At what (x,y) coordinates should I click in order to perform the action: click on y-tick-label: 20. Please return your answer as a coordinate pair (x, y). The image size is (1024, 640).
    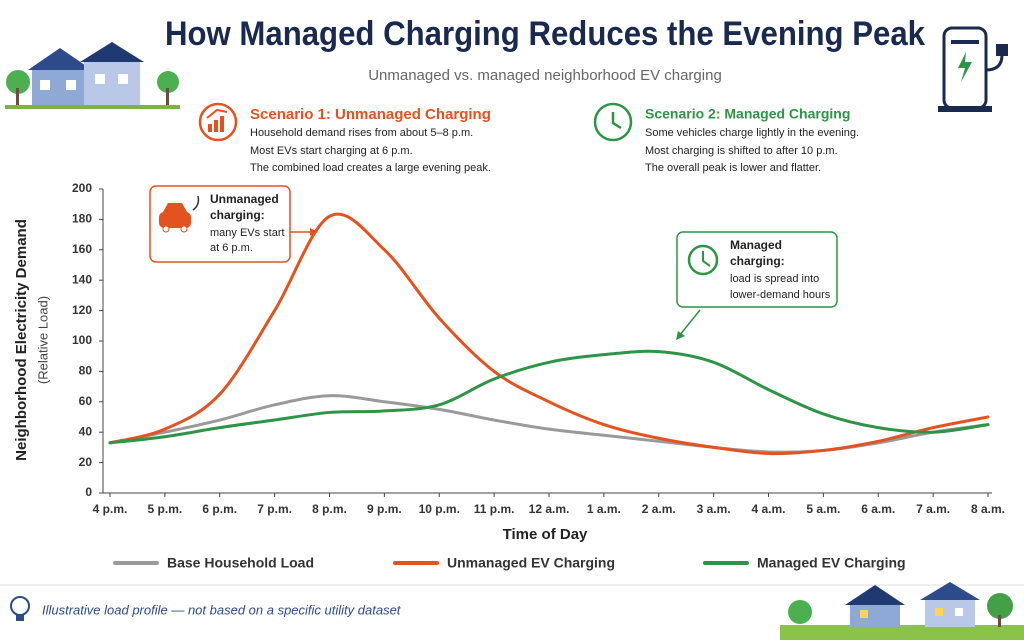
    Looking at the image, I should click on (86, 462).